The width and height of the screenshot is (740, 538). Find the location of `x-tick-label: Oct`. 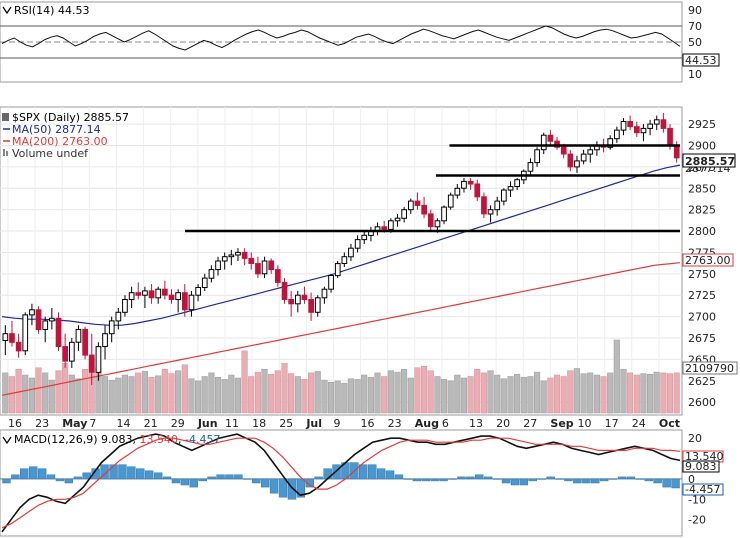

x-tick-label: Oct is located at coordinates (669, 423).